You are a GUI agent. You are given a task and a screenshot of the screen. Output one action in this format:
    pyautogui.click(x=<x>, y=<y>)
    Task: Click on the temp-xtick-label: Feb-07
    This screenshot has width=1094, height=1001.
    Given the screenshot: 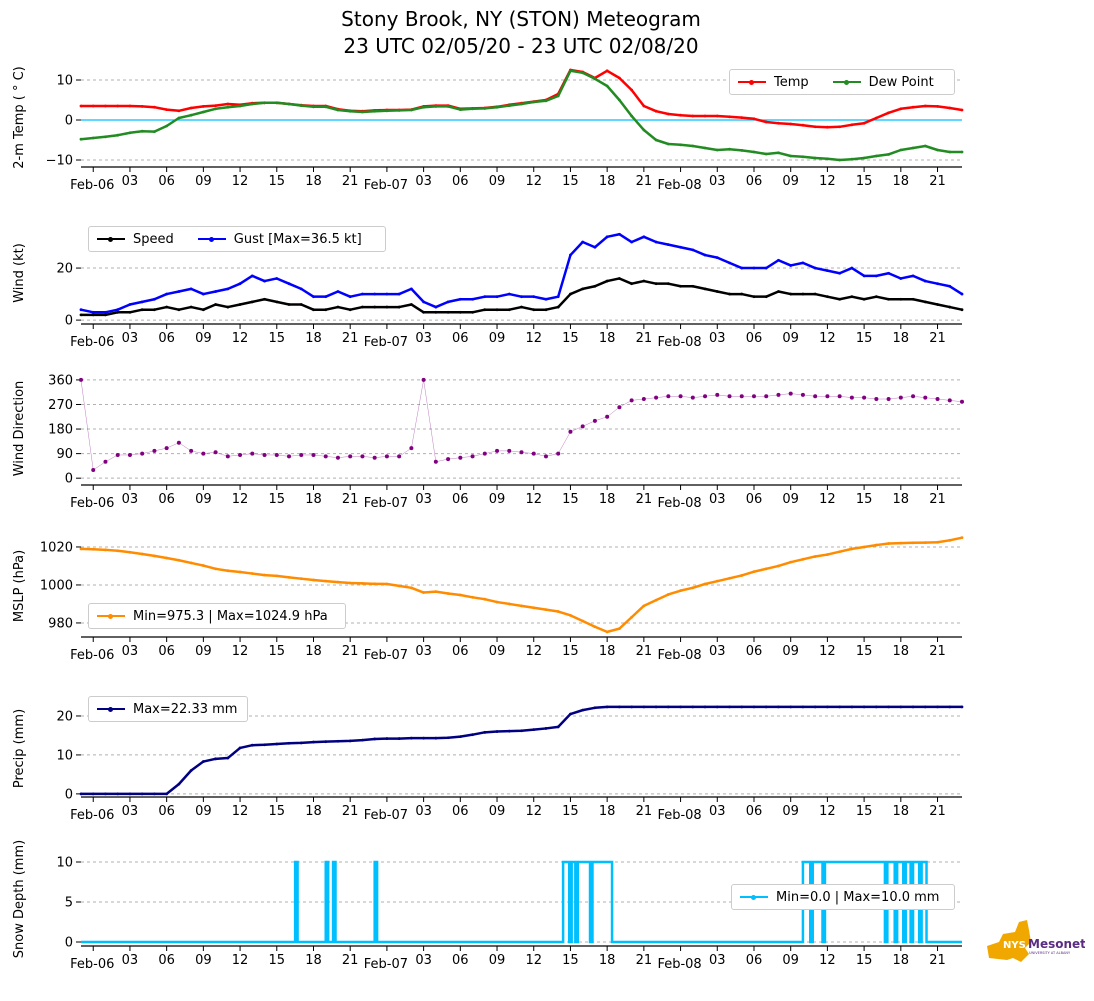 What is the action you would take?
    pyautogui.click(x=386, y=185)
    